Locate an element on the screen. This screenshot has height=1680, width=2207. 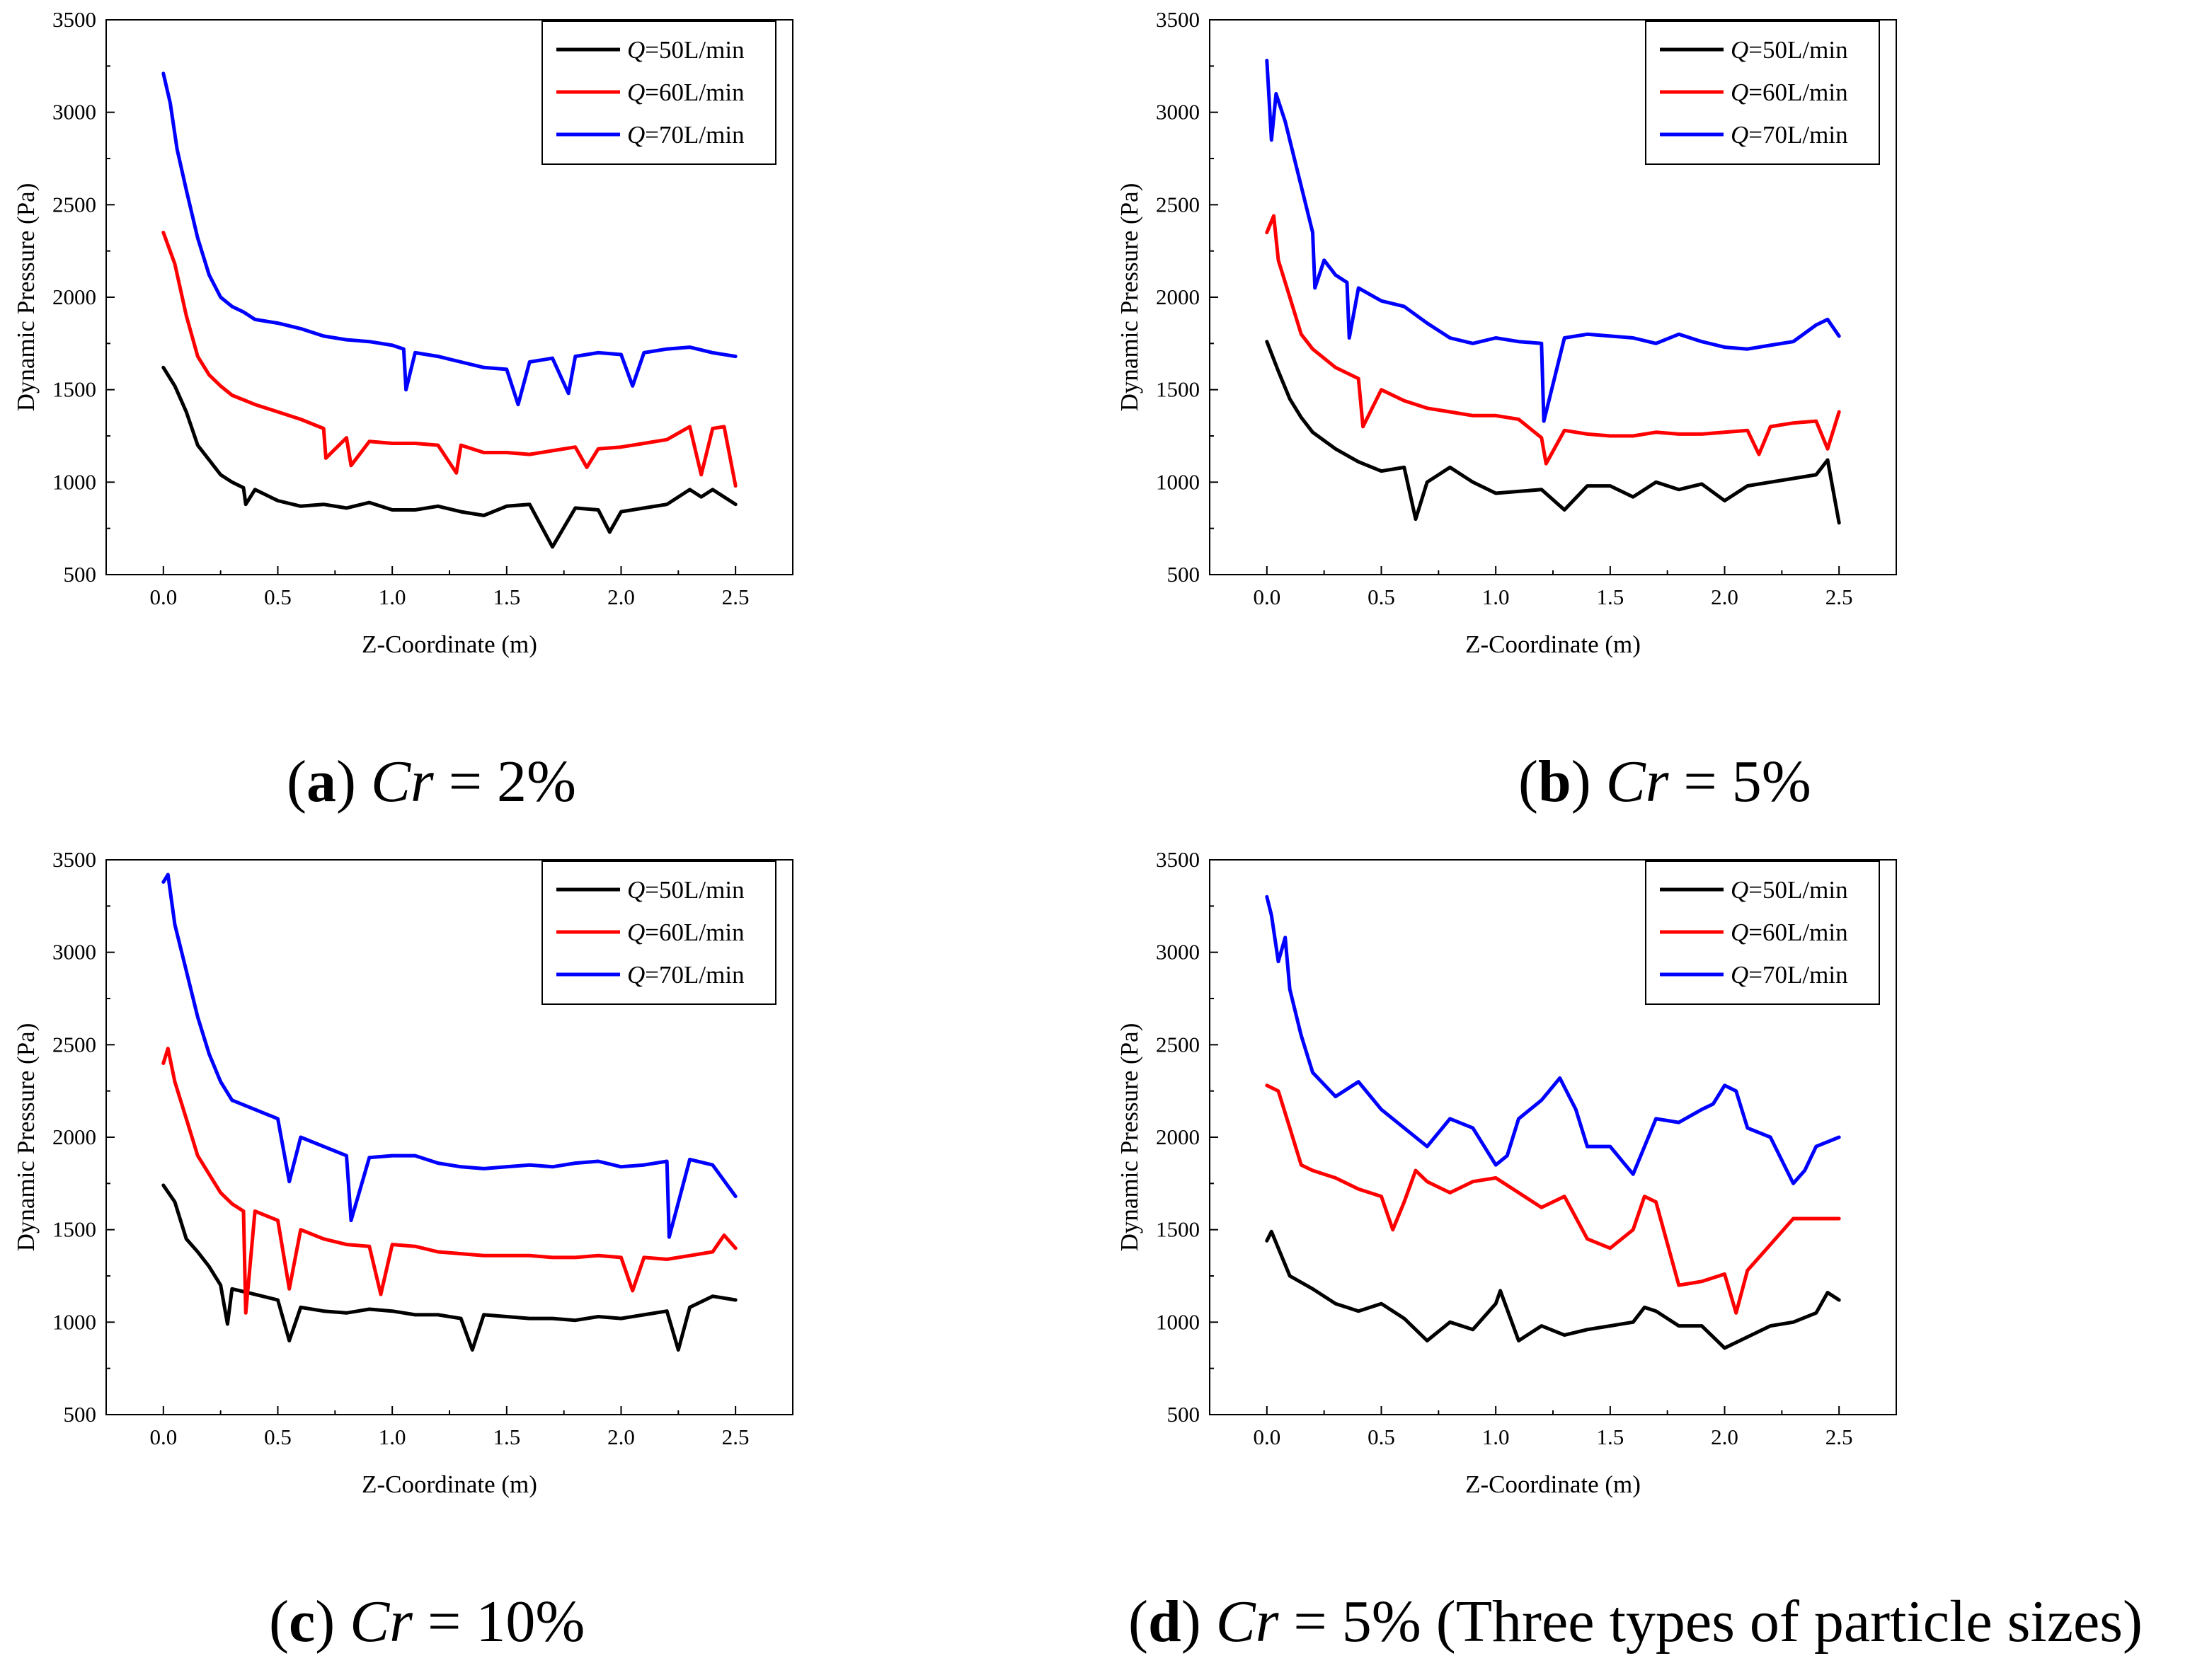
caption-b: (b) Cr = 5% is located at coordinates (1665, 782).